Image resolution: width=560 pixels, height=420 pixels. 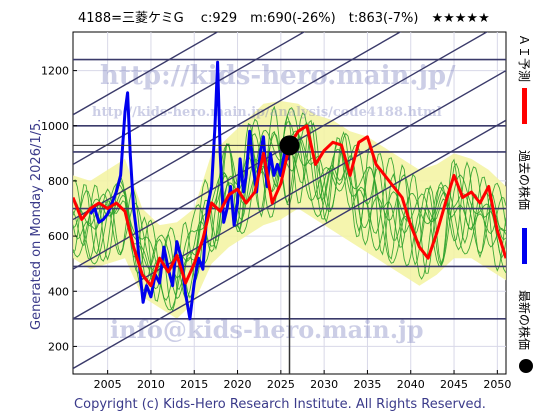 I want to click on x-tick-label: 2020, so click(x=238, y=384).